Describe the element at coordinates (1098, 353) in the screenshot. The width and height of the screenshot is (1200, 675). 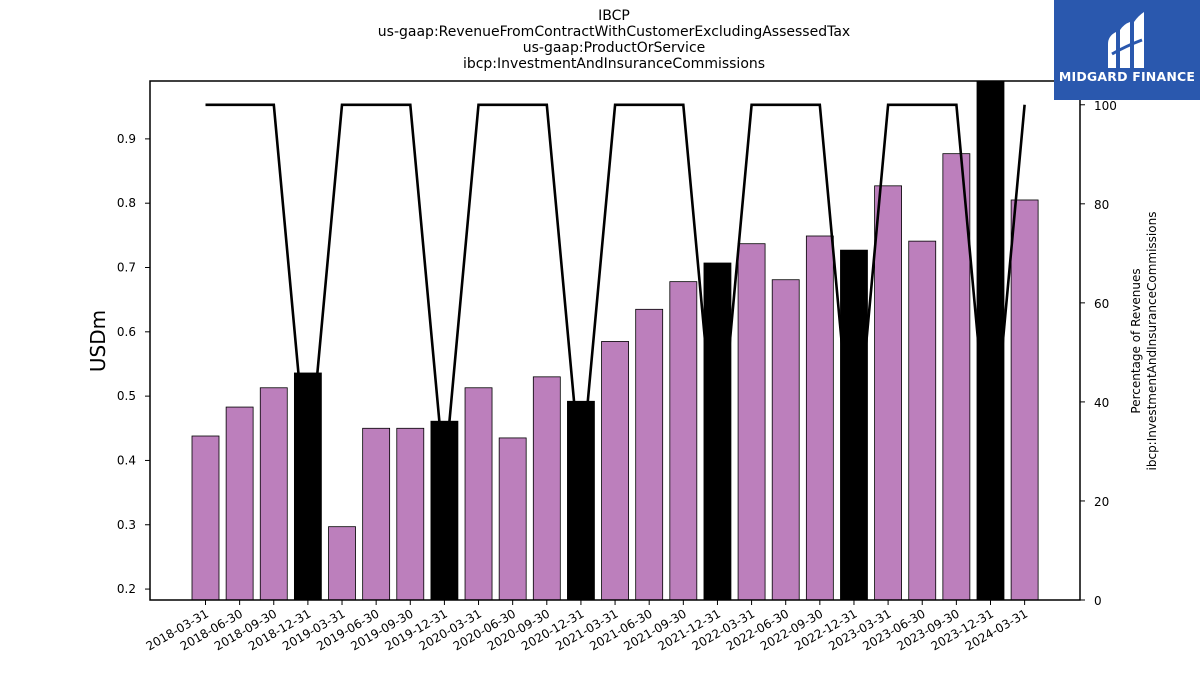
I see `right-axis-ticks: 0 20 40 60 80 100` at that location.